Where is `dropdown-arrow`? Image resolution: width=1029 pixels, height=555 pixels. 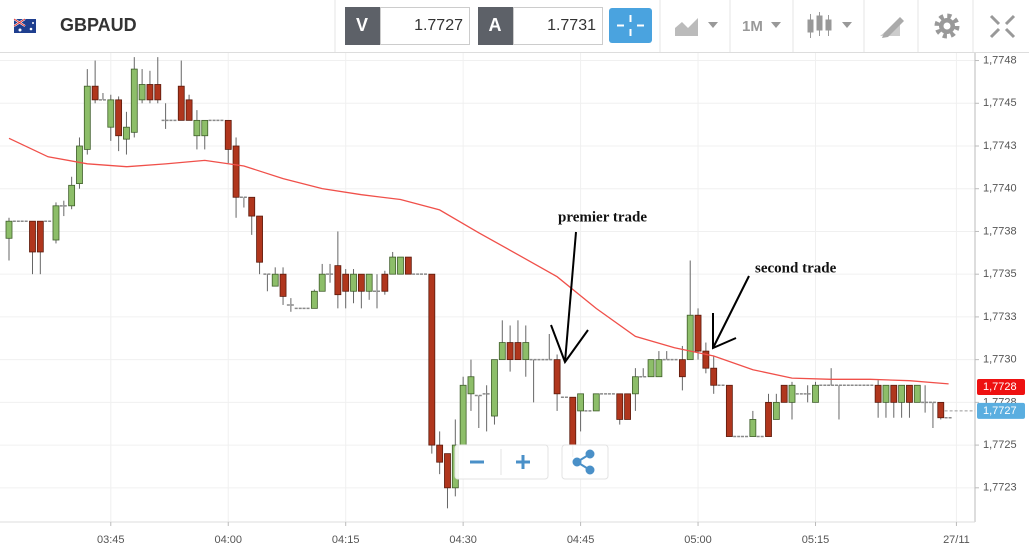 dropdown-arrow is located at coordinates (776, 25).